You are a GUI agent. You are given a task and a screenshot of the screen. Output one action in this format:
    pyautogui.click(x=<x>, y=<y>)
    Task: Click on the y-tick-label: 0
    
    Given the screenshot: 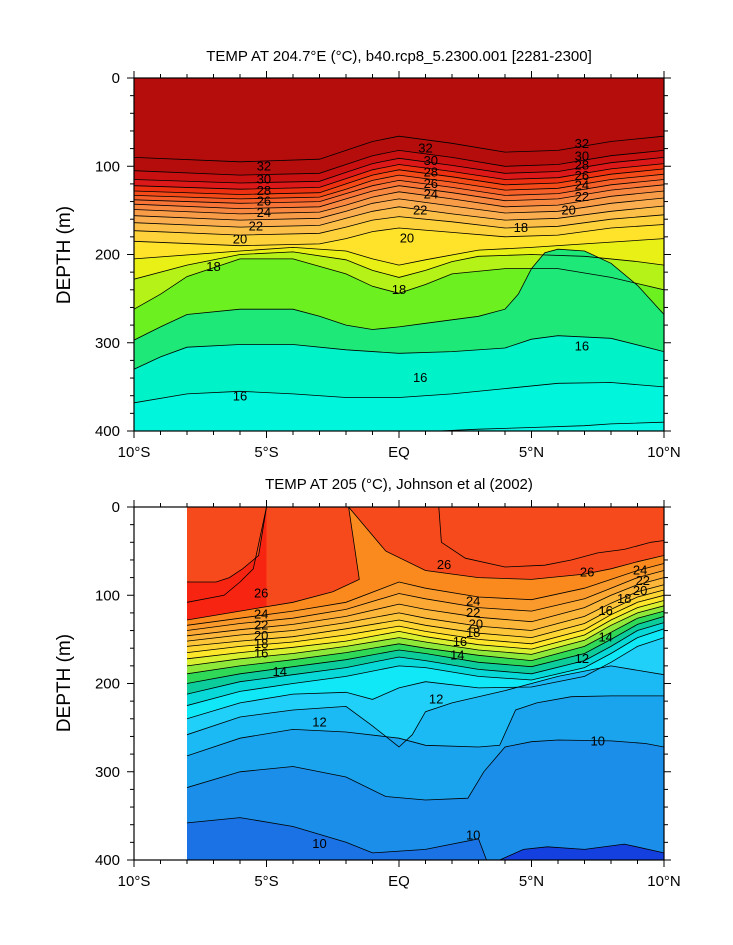 What is the action you would take?
    pyautogui.click(x=116, y=507)
    